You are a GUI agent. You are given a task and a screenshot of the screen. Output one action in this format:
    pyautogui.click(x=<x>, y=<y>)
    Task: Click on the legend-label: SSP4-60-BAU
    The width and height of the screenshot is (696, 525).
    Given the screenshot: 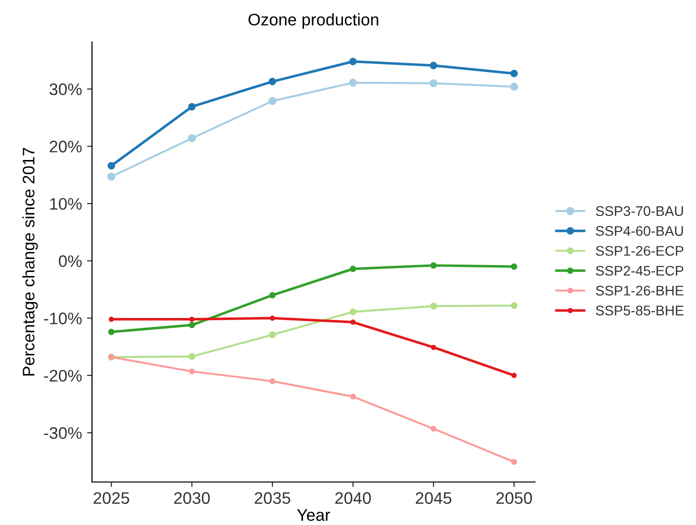 What is the action you would take?
    pyautogui.click(x=639, y=231)
    